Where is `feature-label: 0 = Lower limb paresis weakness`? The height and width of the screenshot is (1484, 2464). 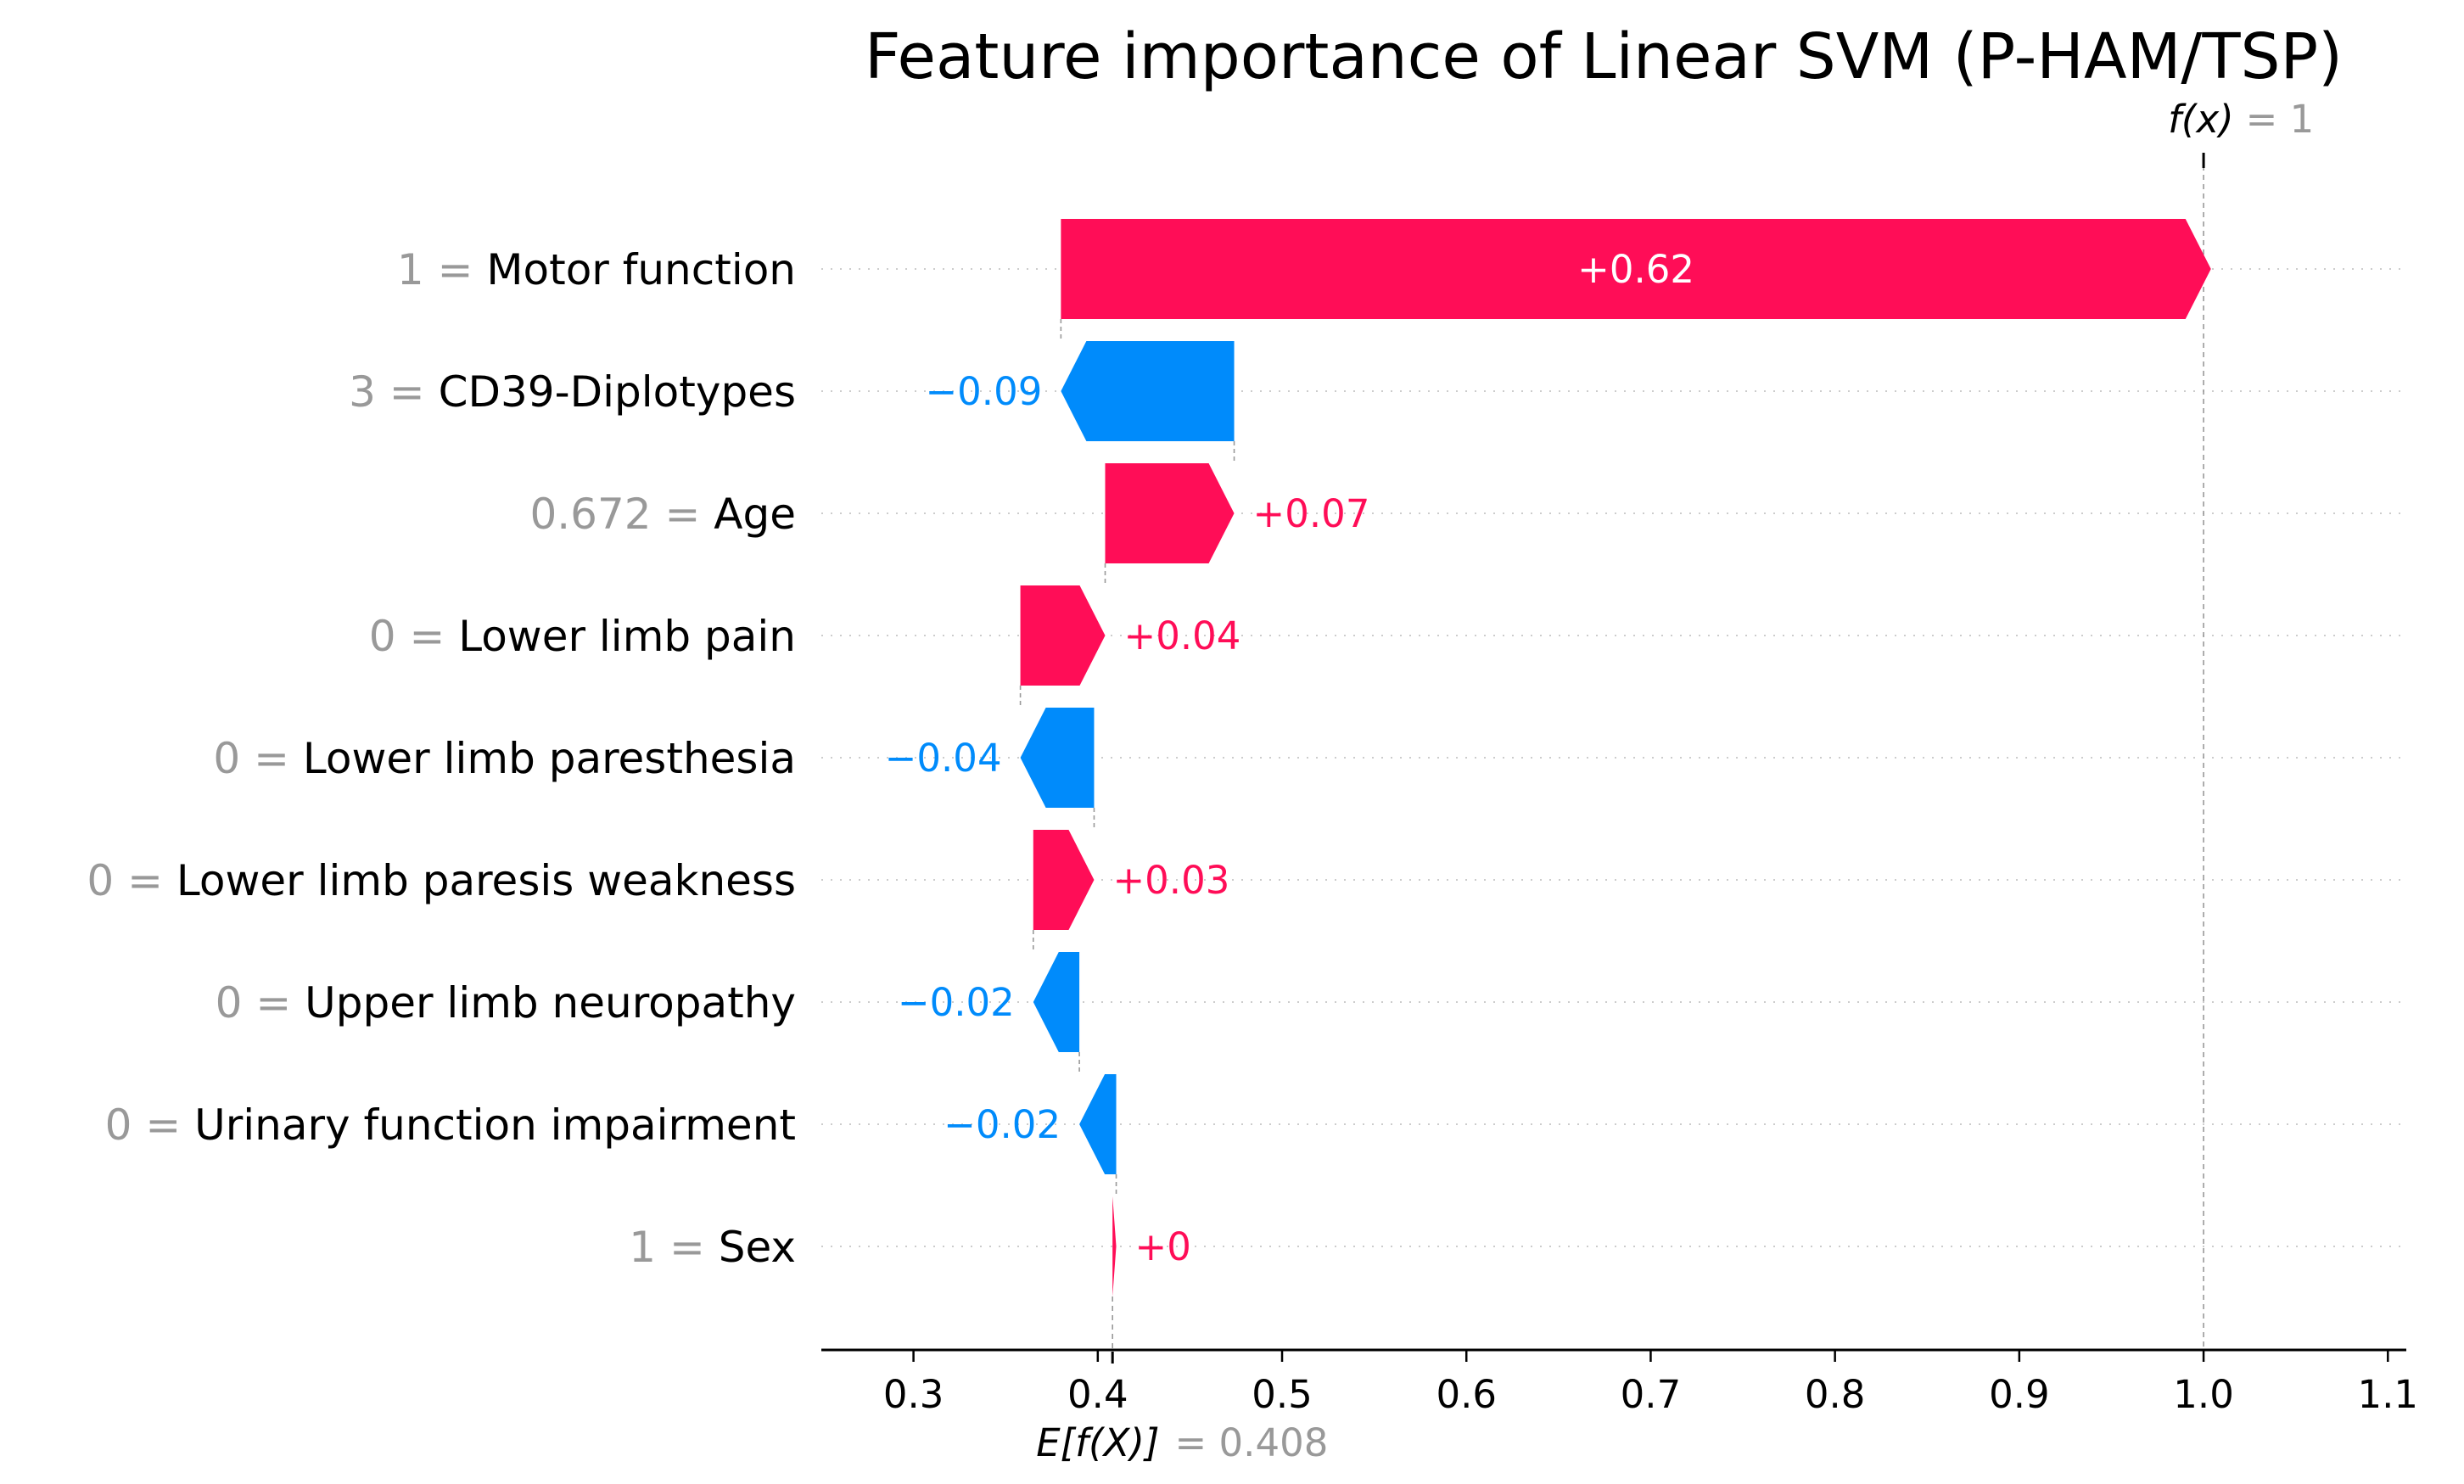 feature-label: 0 = Lower limb paresis weakness is located at coordinates (442, 880).